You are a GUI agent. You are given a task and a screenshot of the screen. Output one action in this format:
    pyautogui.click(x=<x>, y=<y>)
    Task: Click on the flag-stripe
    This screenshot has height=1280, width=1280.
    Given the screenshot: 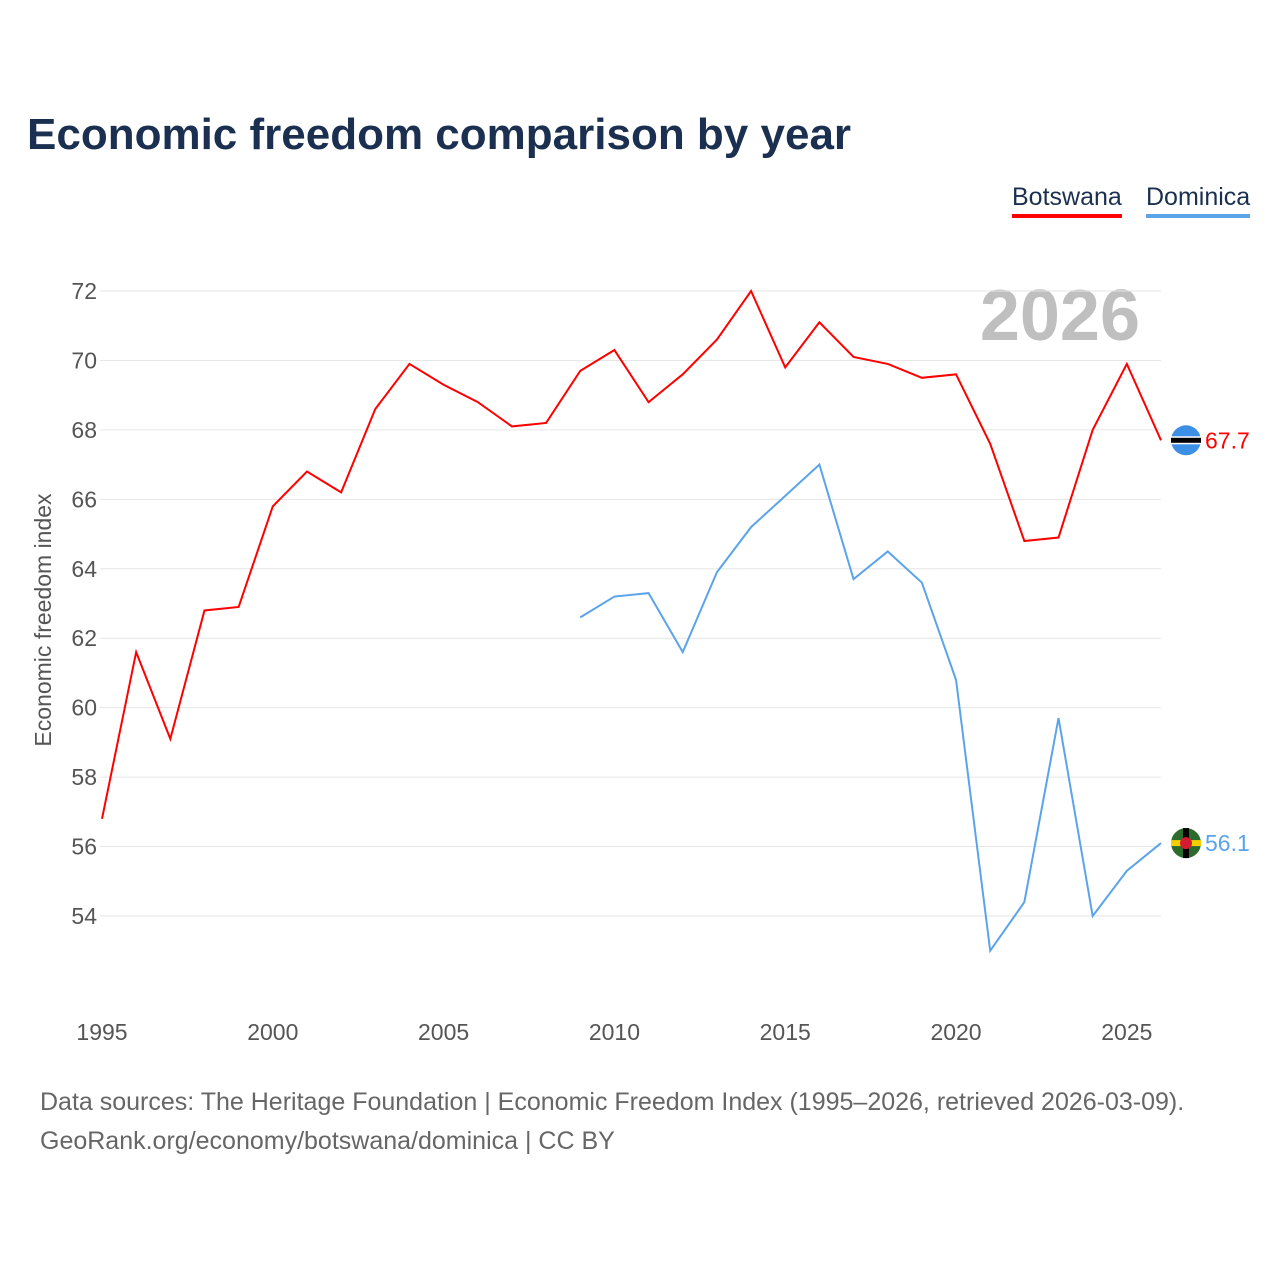 What is the action you would take?
    pyautogui.click(x=1186, y=440)
    